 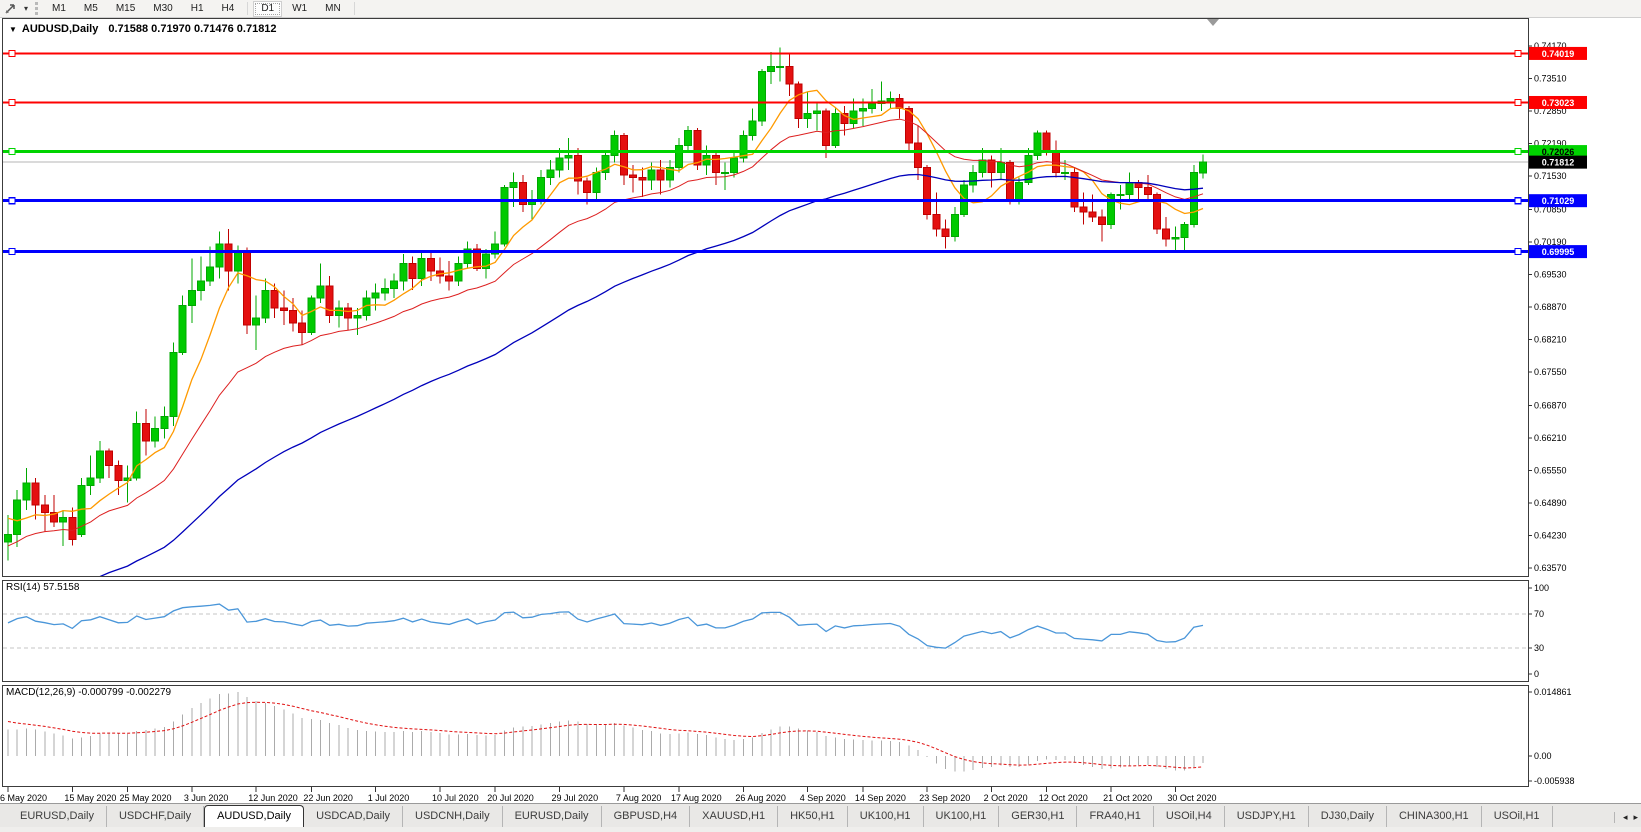 What do you see at coordinates (90, 8) in the screenshot?
I see `timeframe-button-m5: M5` at bounding box center [90, 8].